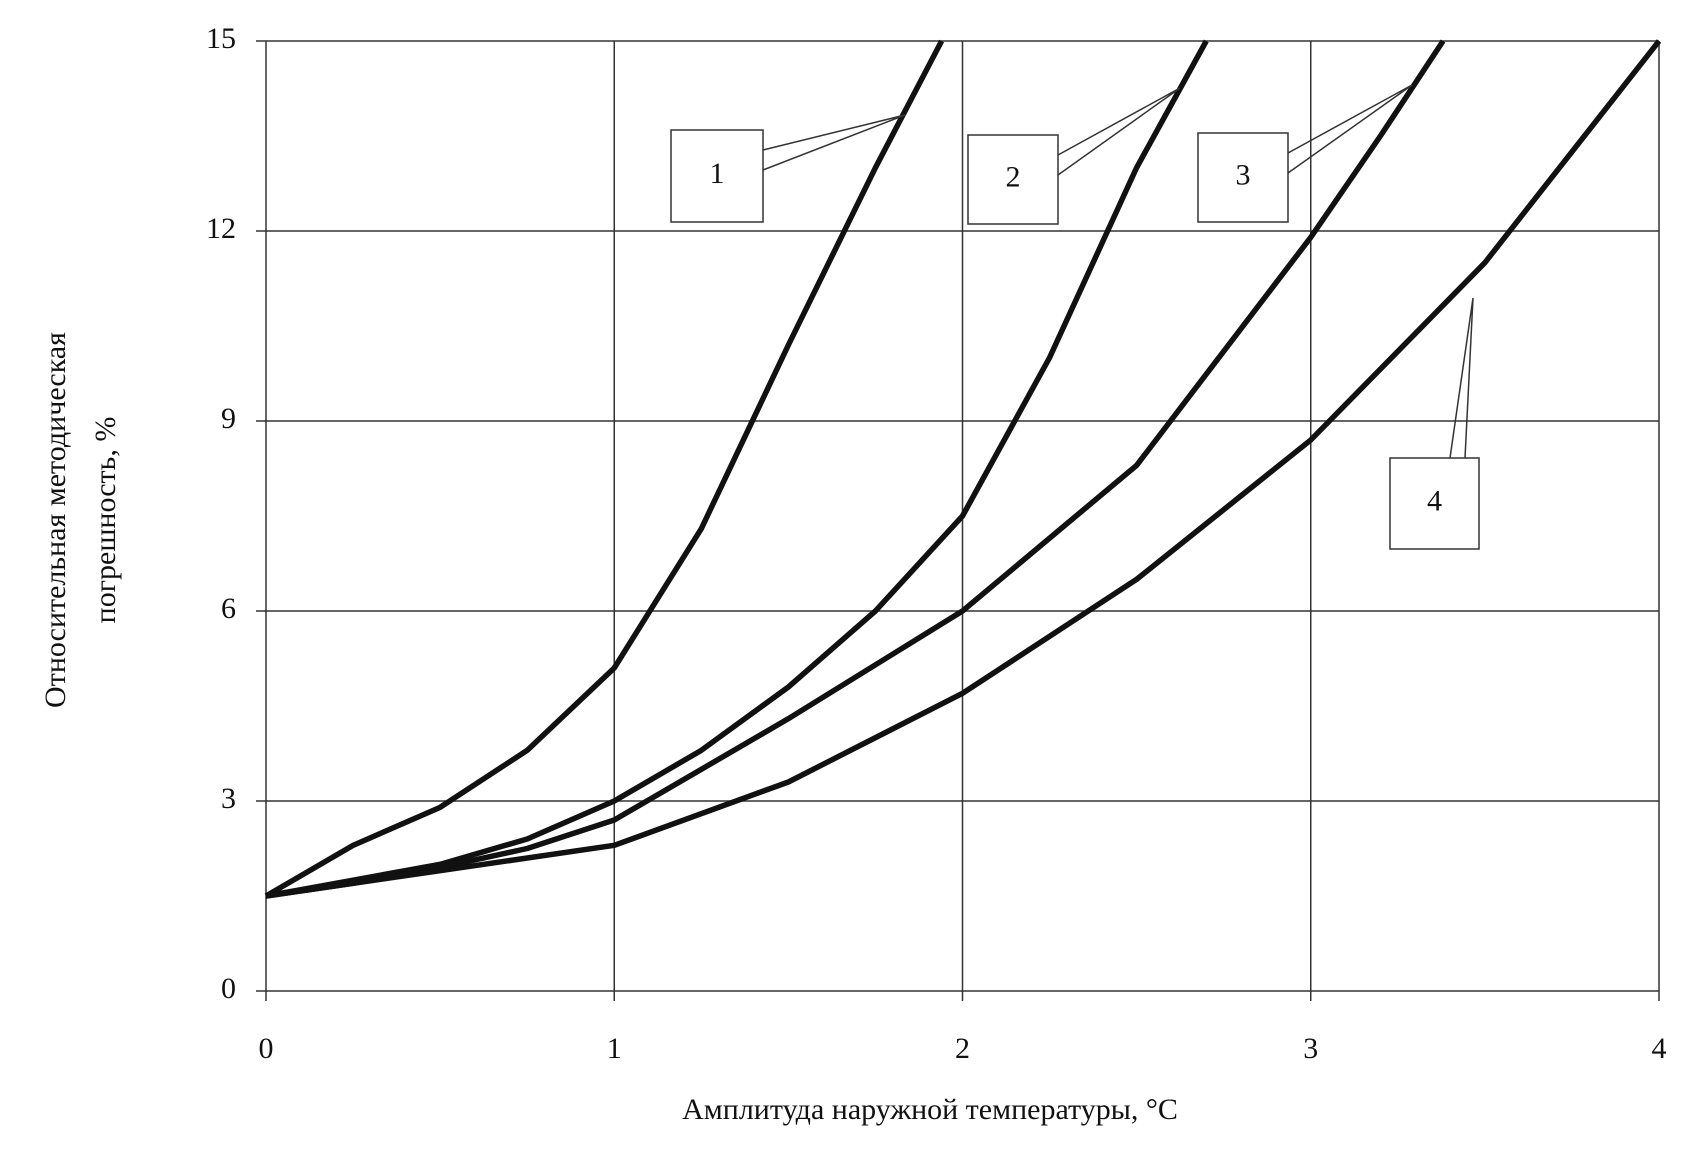  Describe the element at coordinates (221, 38) in the screenshot. I see `y-tick-label: 15` at that location.